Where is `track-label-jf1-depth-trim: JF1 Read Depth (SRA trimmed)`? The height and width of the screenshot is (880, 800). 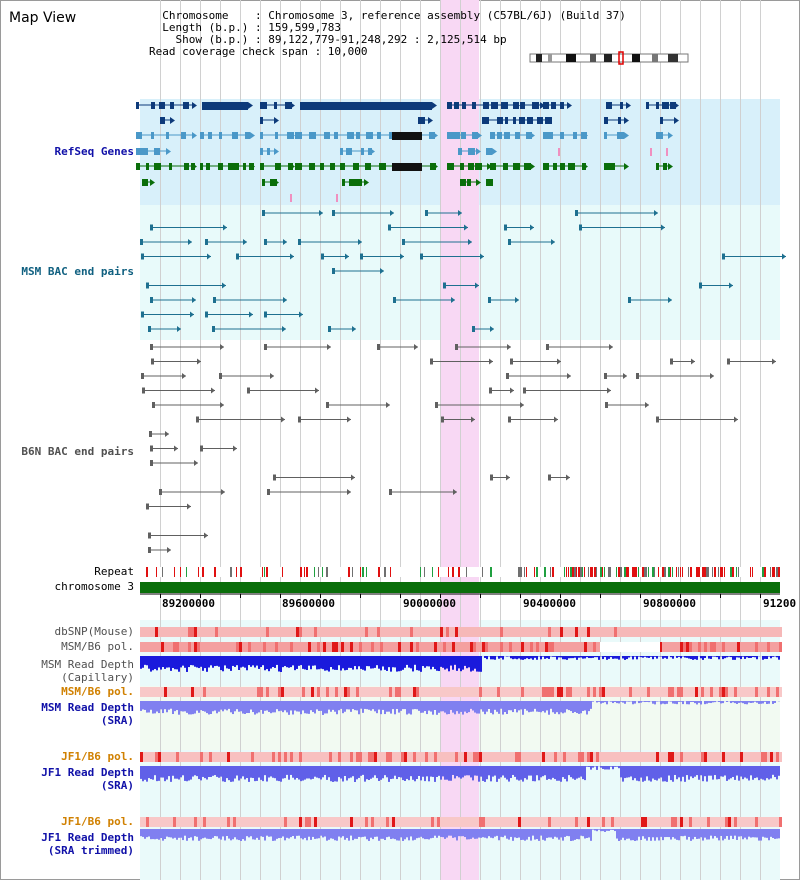 track-label-jf1-depth-trim: JF1 Read Depth (SRA trimmed) is located at coordinates (87, 844).